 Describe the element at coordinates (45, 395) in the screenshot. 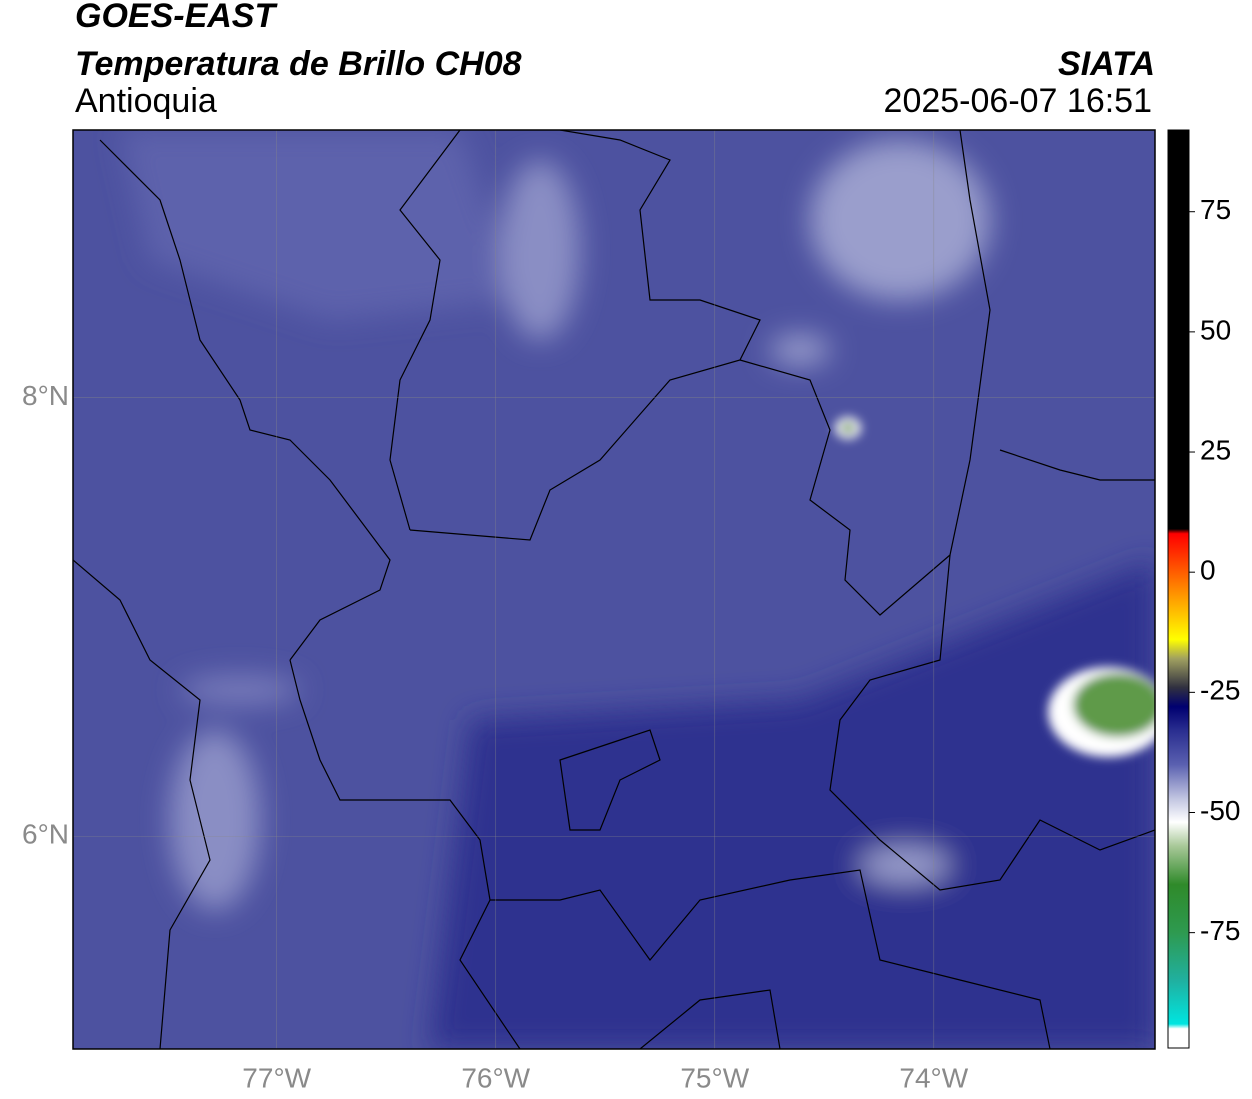

I see `y-tick-label: 8°N` at that location.